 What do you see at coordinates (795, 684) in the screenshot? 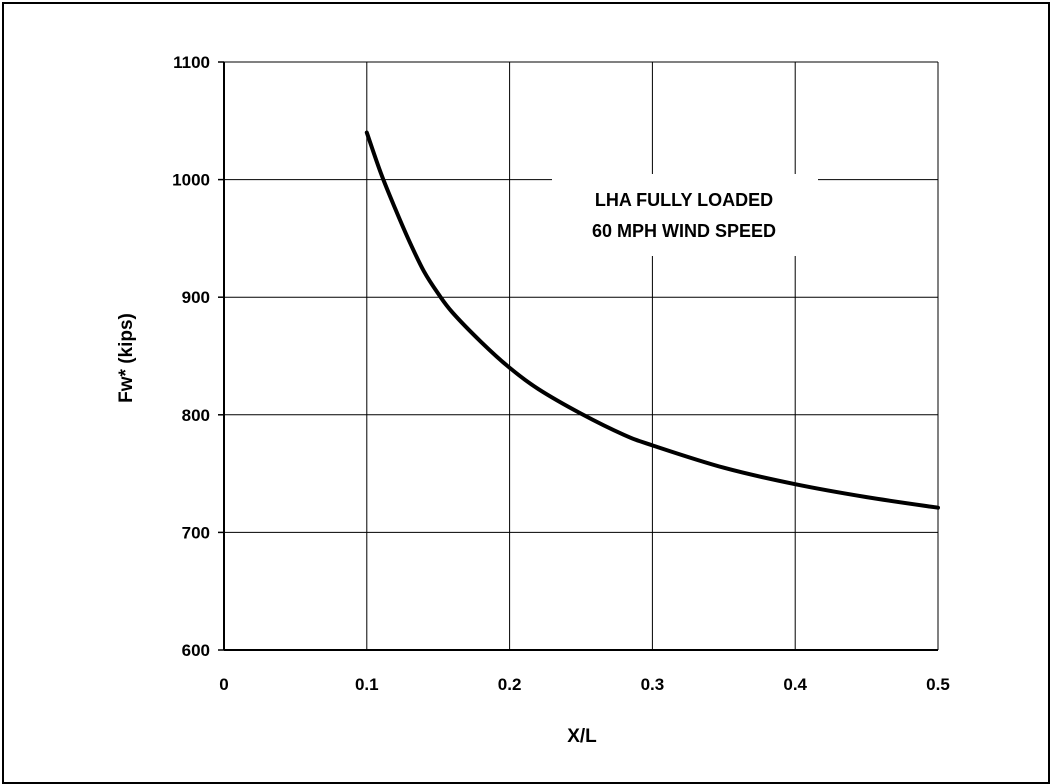
I see `x-tick-label: 0.4` at bounding box center [795, 684].